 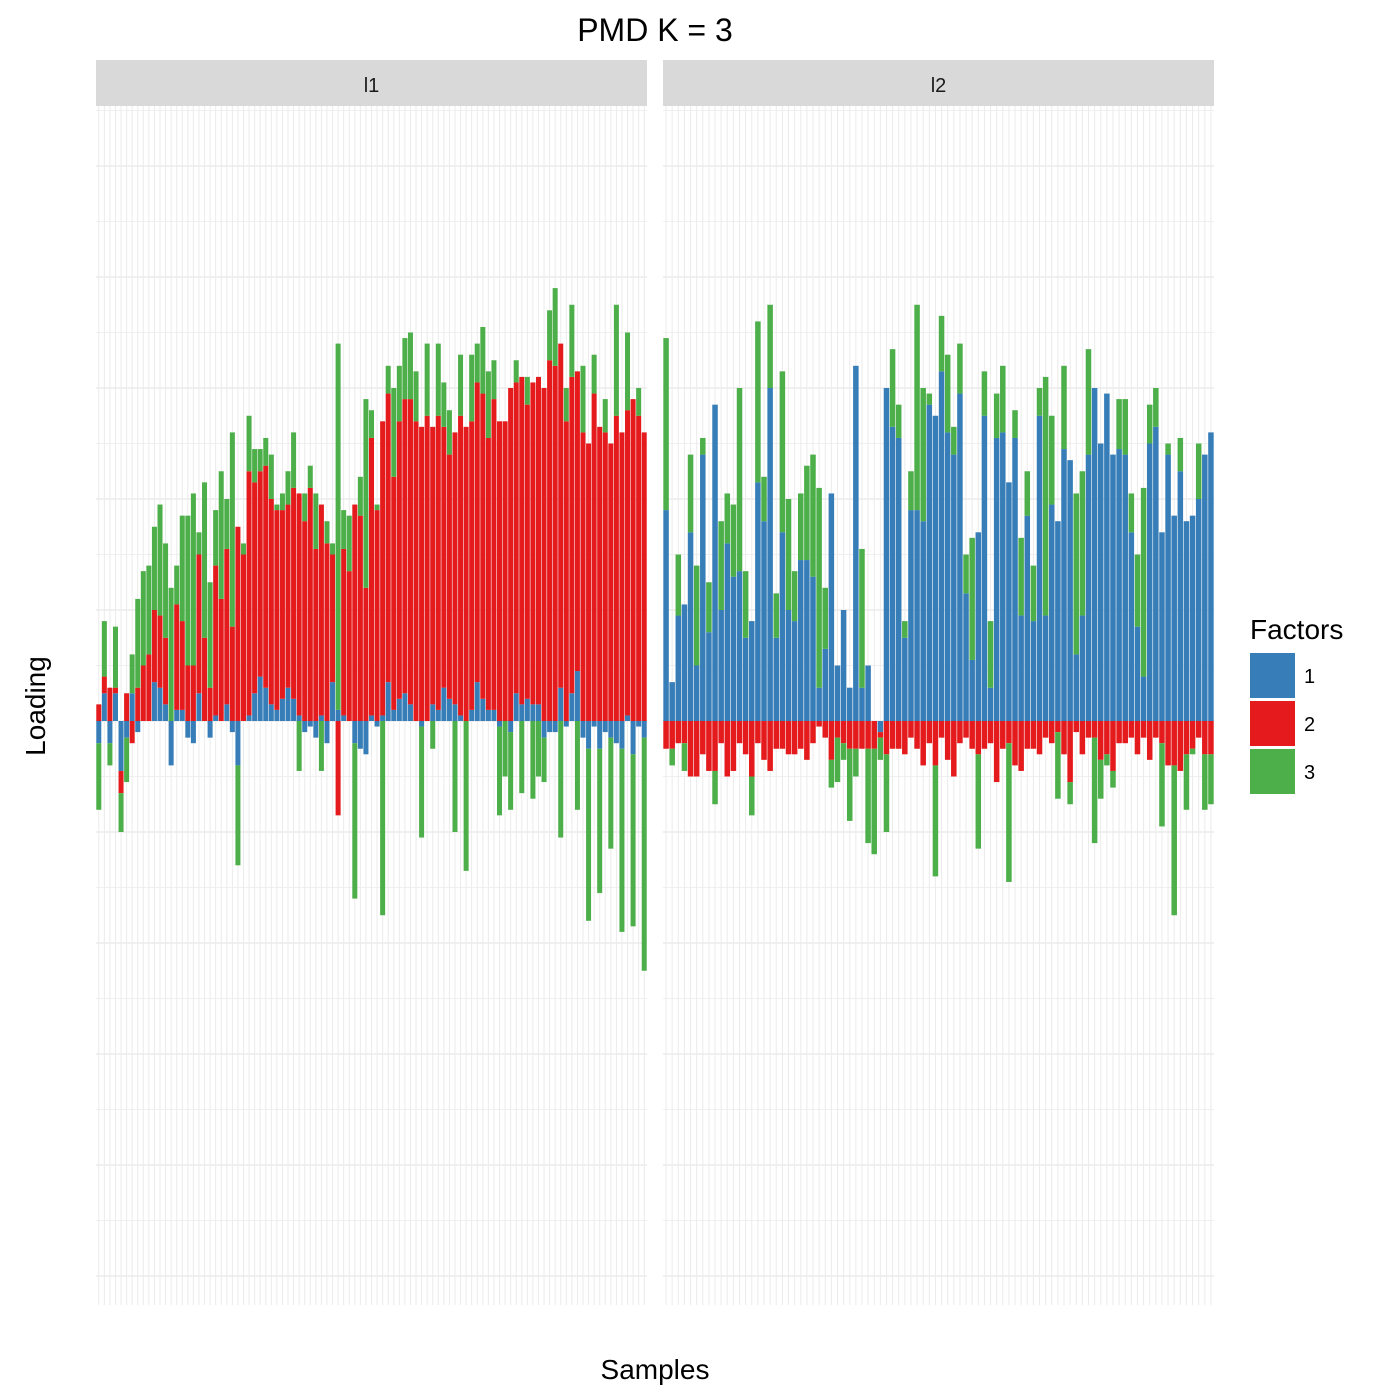 What do you see at coordinates (655, 1369) in the screenshot?
I see `x-axis-title: Samples` at bounding box center [655, 1369].